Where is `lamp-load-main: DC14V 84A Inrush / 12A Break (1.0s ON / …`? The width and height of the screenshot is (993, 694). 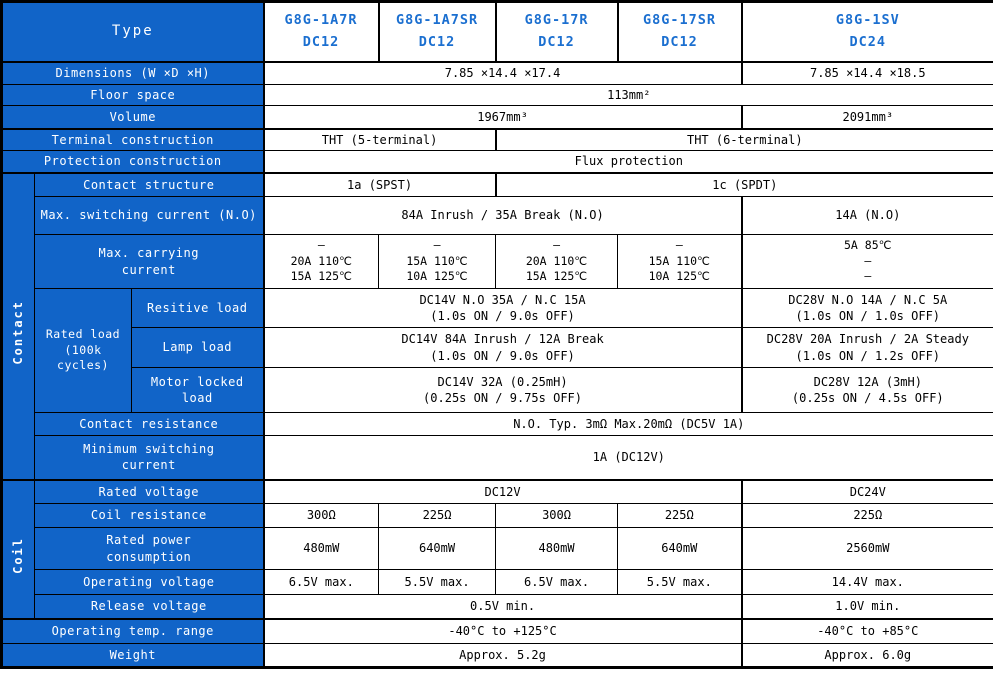 lamp-load-main: DC14V 84A Inrush / 12A Break (1.0s ON / … is located at coordinates (502, 347).